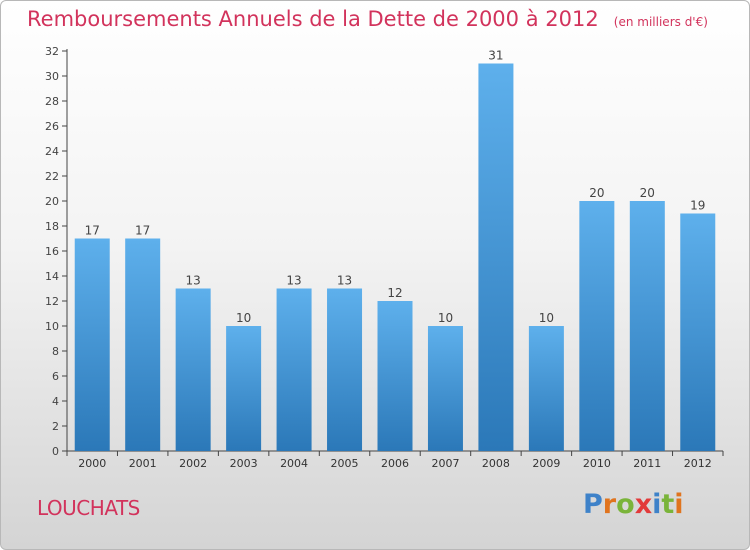  Describe the element at coordinates (193, 463) in the screenshot. I see `x-tick-label: 2002` at that location.